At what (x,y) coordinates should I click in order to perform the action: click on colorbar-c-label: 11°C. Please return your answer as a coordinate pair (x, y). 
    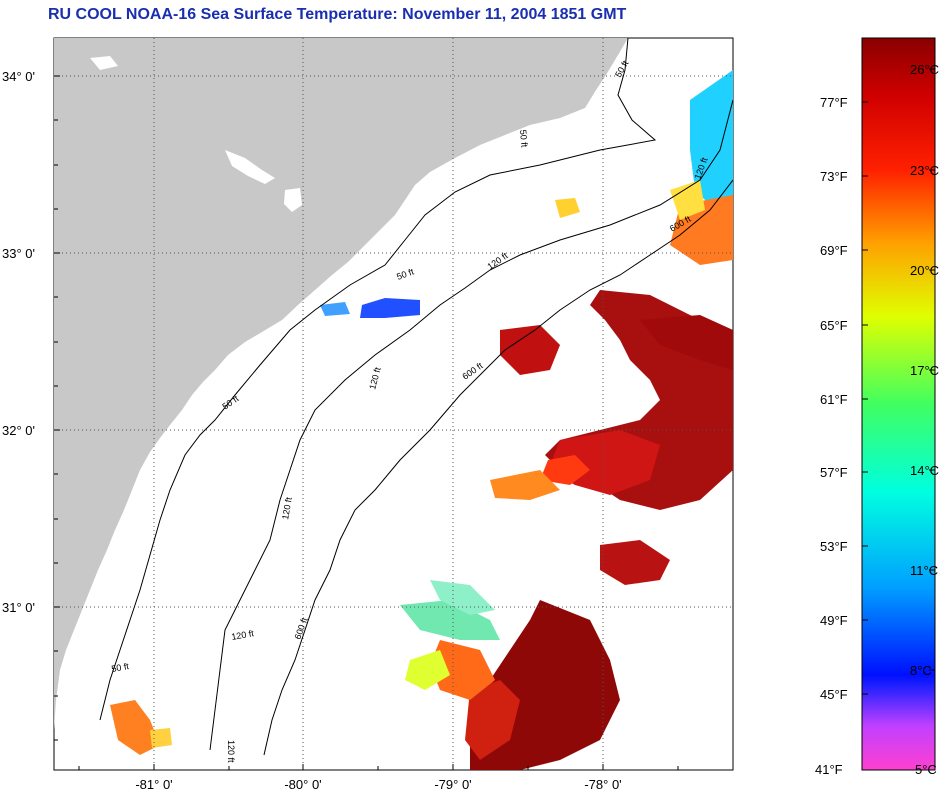
    Looking at the image, I should click on (924, 570).